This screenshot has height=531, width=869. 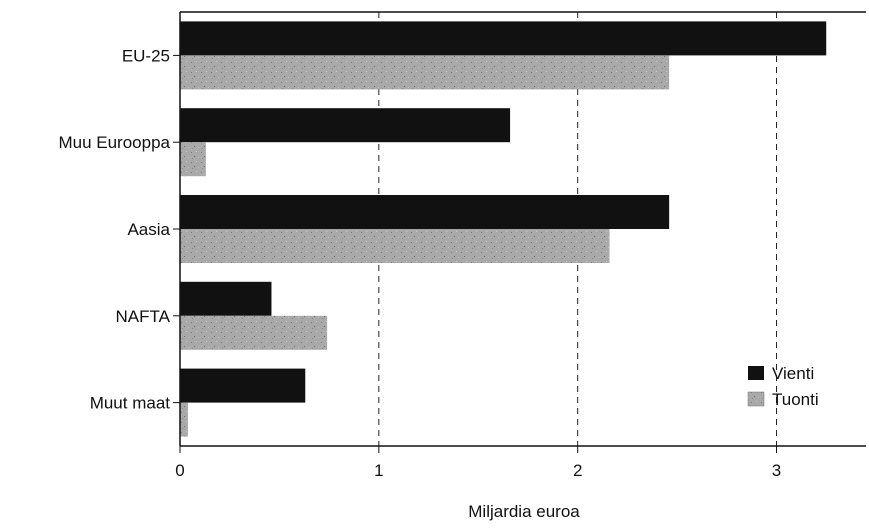 What do you see at coordinates (756, 373) in the screenshot?
I see `legend-swatch-vienti` at bounding box center [756, 373].